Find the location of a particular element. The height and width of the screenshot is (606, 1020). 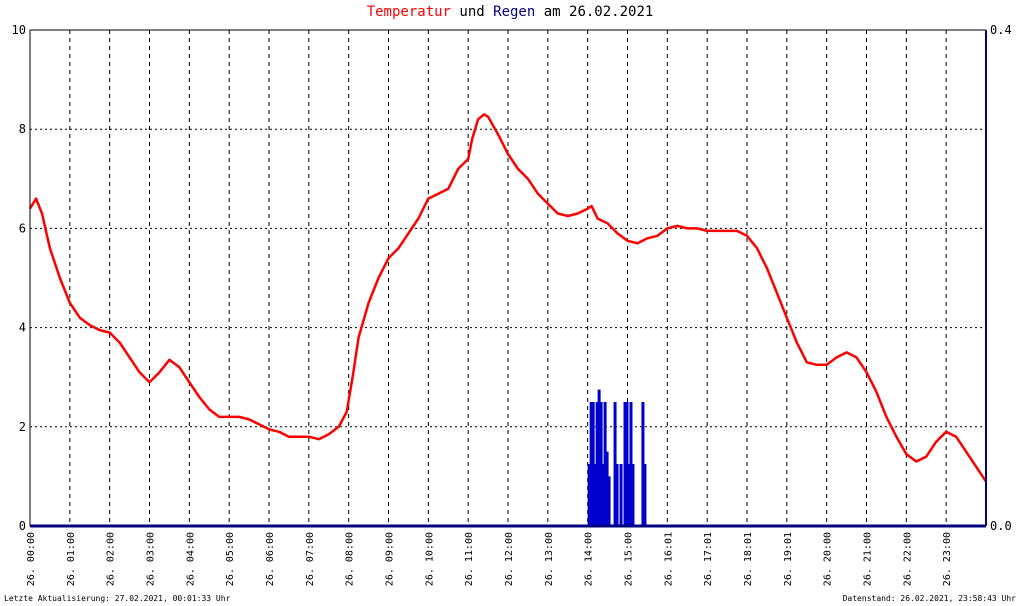

x-tick-label: 26. 07:00 is located at coordinates (310, 559).